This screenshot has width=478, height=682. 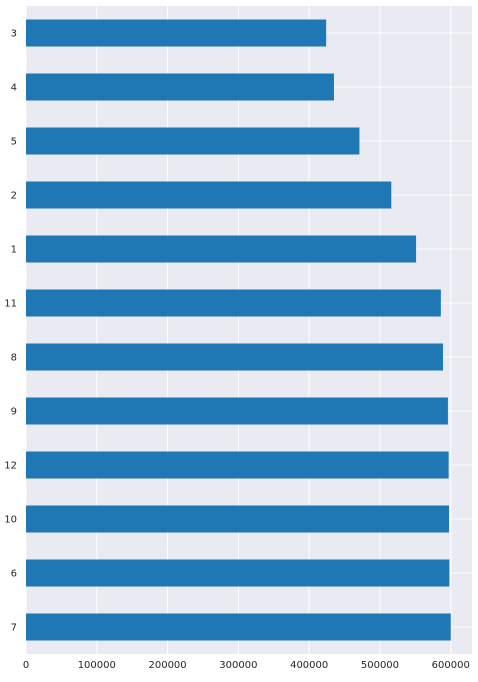 What do you see at coordinates (14, 358) in the screenshot?
I see `y-tick-label: 8` at bounding box center [14, 358].